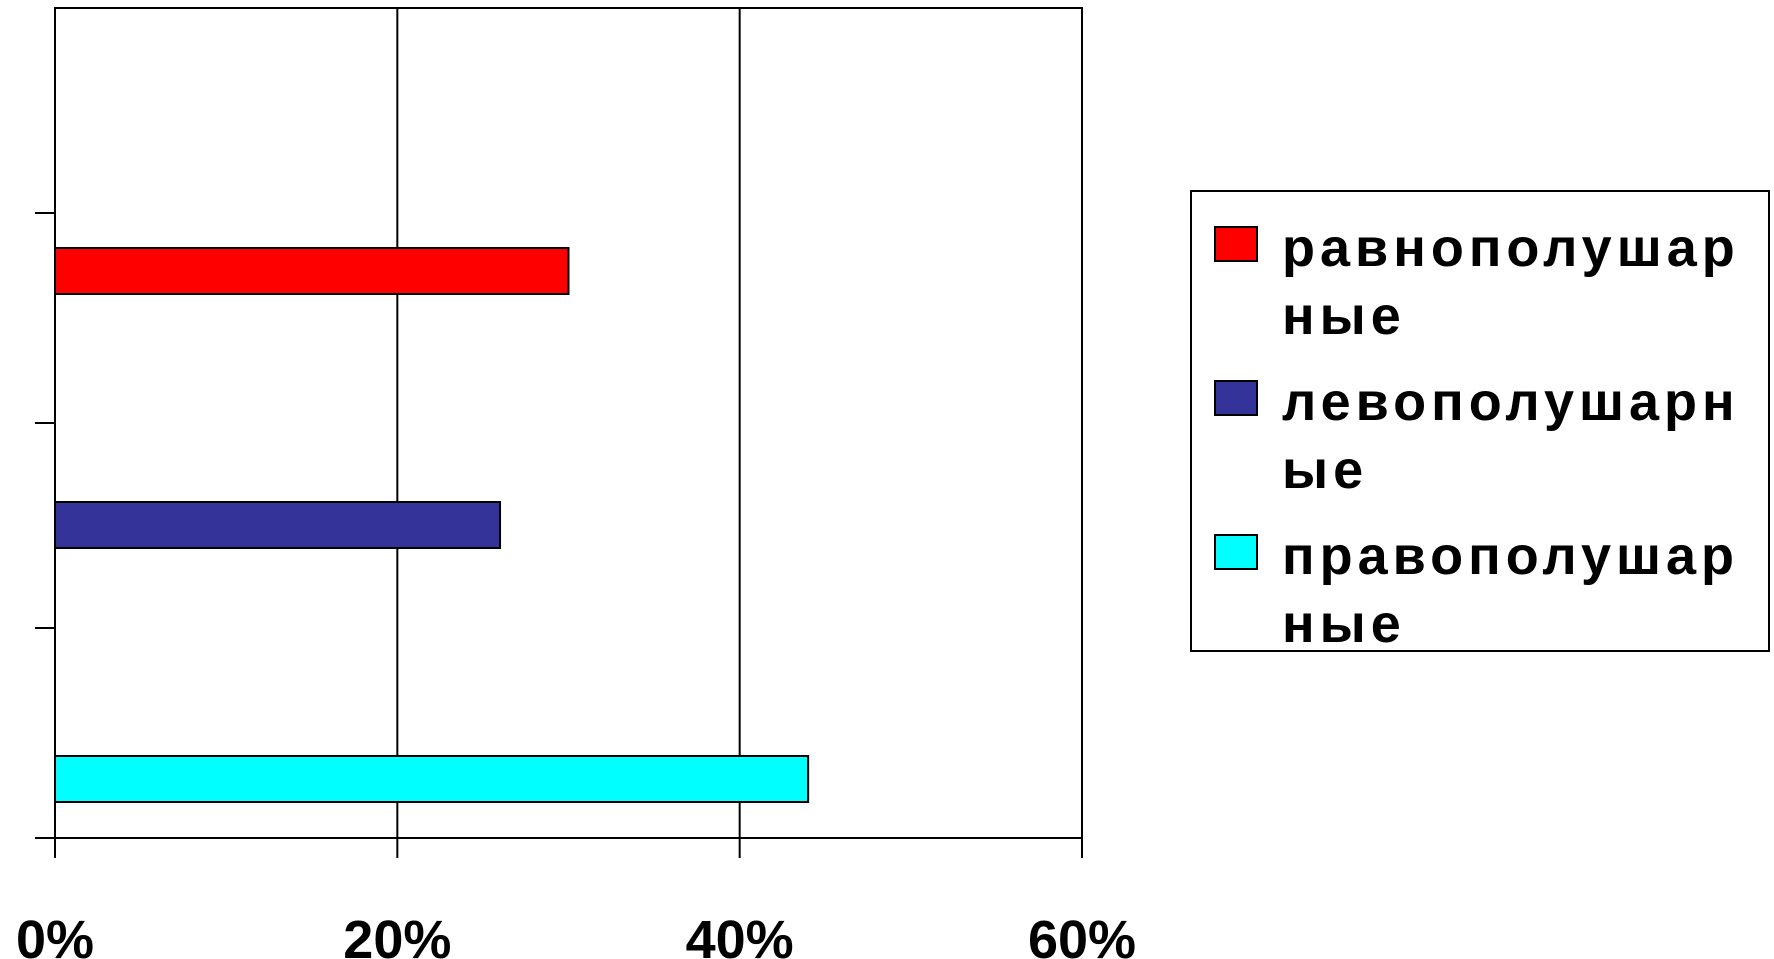 The width and height of the screenshot is (1774, 959). I want to click on legend-label-3: правополушарные, so click(1511, 590).